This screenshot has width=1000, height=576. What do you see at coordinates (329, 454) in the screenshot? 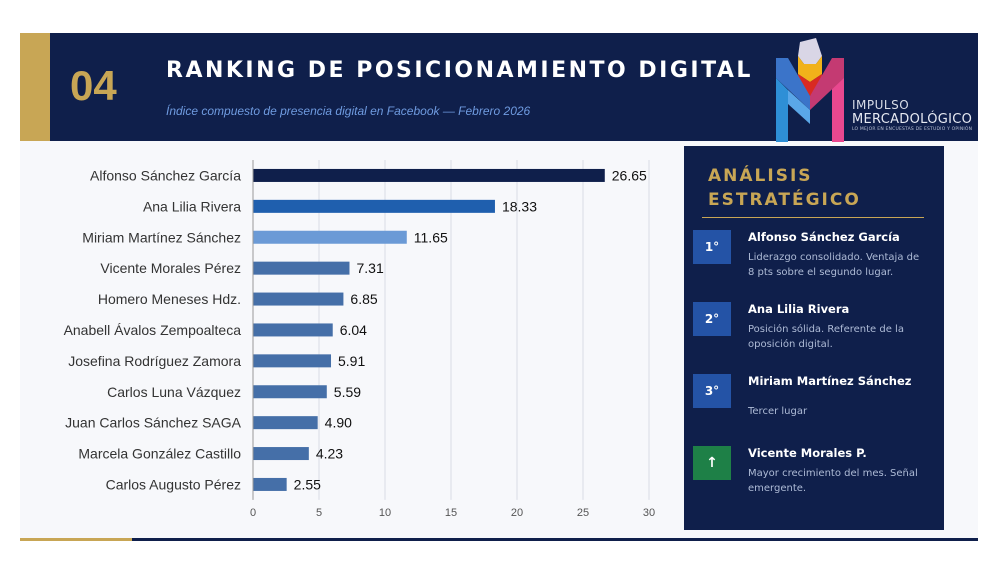
I see `data-label: 4.23` at bounding box center [329, 454].